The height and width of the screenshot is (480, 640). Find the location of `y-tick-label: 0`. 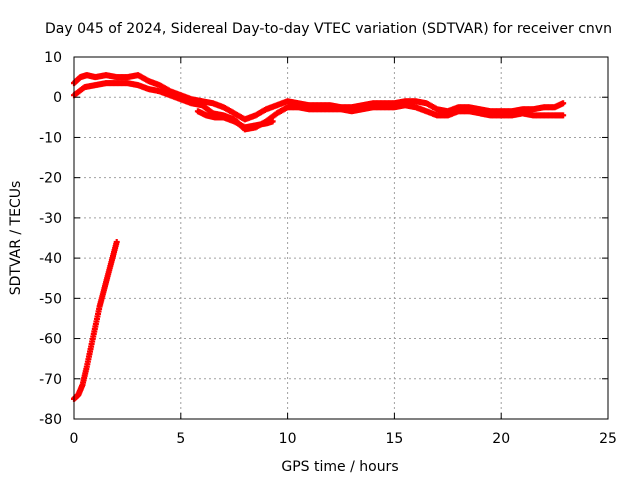

y-tick-label: 0 is located at coordinates (57, 98).